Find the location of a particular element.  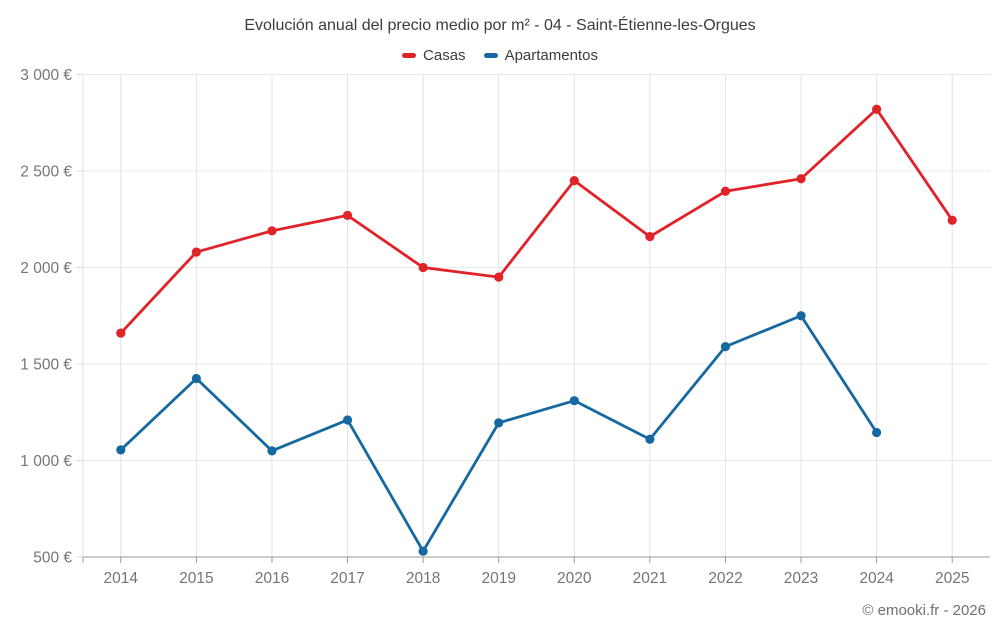

legend-item-apartamentos: Apartamentos is located at coordinates (540, 55).